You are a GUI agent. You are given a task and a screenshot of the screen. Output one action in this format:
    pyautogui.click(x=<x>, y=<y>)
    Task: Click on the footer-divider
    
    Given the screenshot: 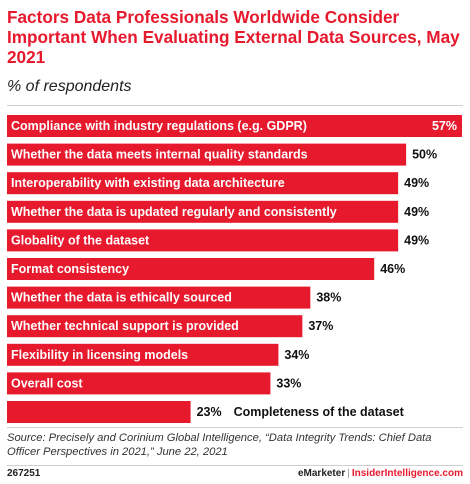 What is the action you would take?
    pyautogui.click(x=235, y=465)
    